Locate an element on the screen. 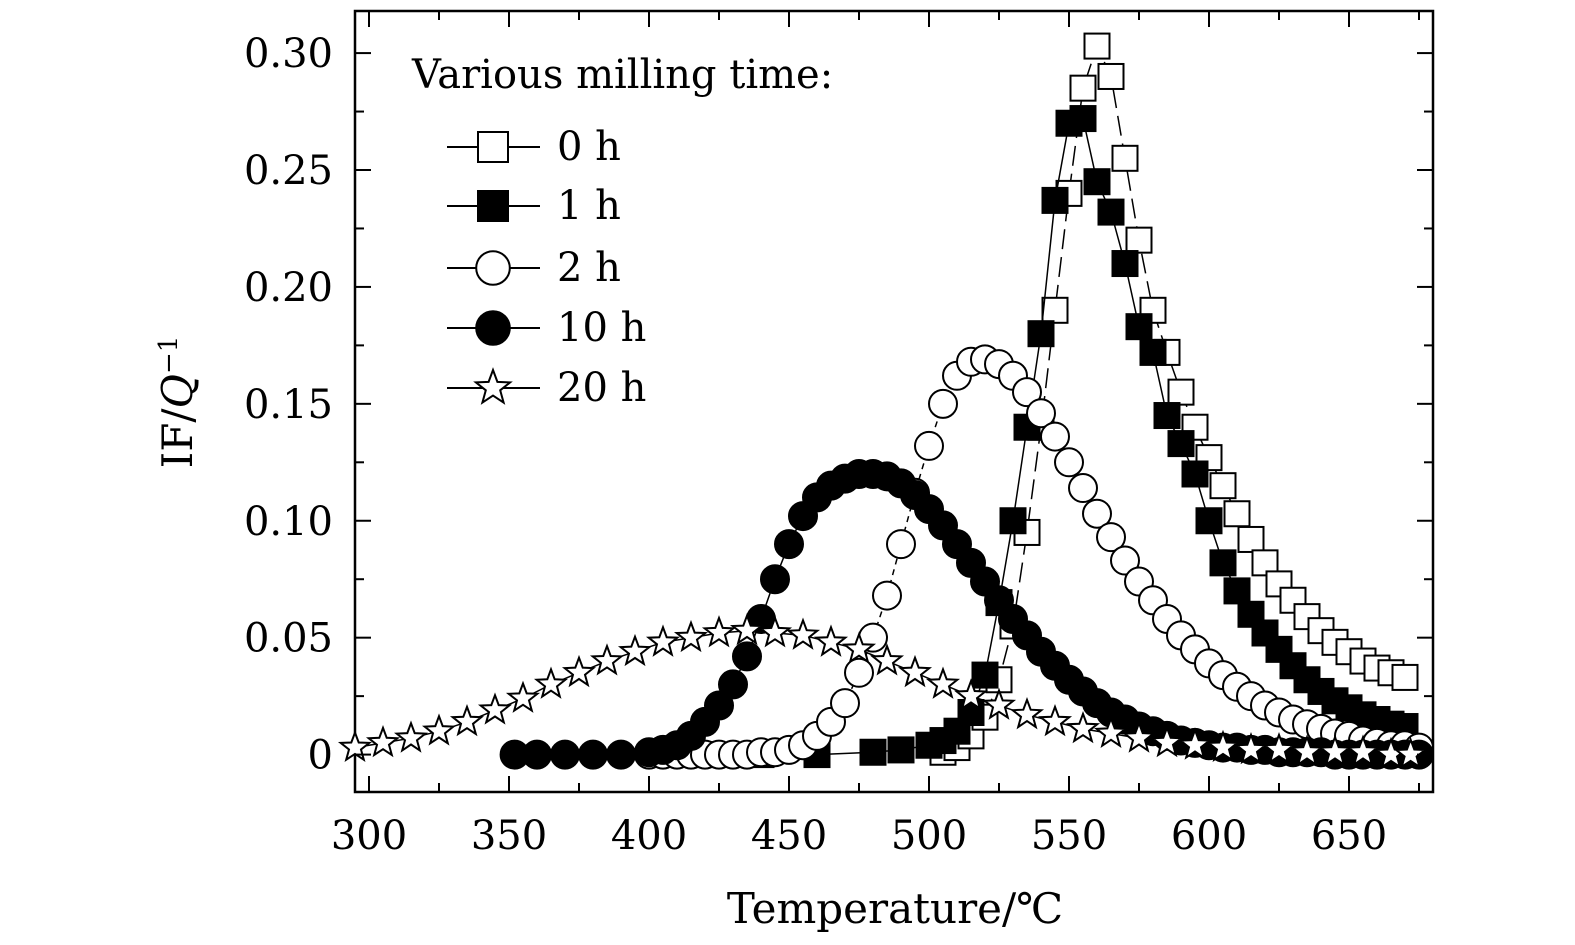  legend: Various milling time: 0 h 1 h 2 h 10 h 20 h is located at coordinates (622, 231).